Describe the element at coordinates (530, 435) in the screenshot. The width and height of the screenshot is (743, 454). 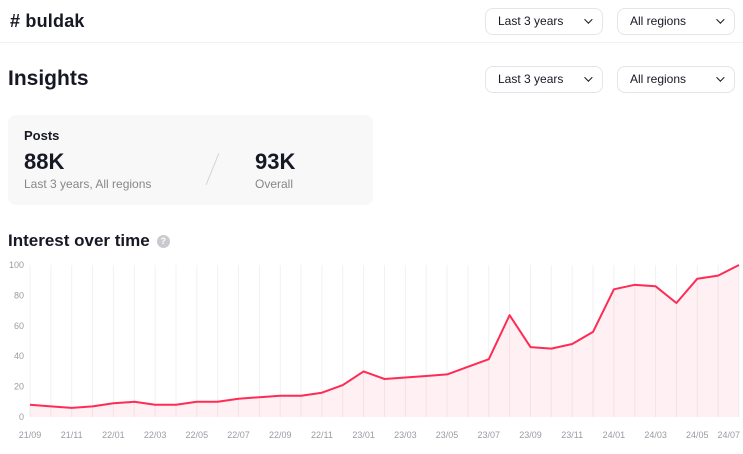
I see `svg-text: 23/09` at that location.